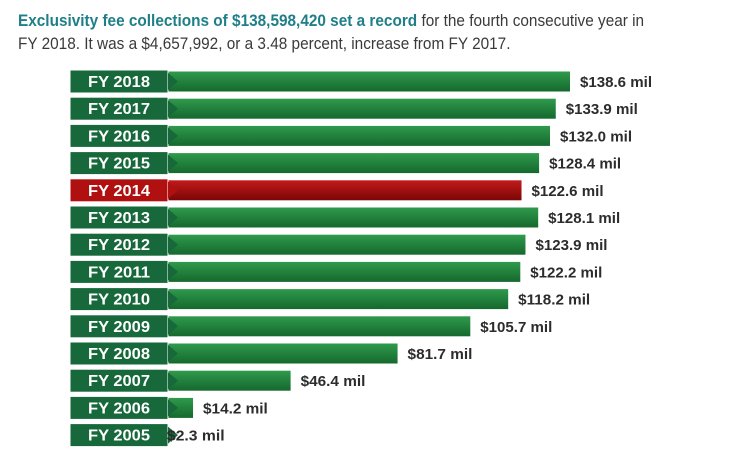 The height and width of the screenshot is (474, 750). I want to click on category-arrow-fy-2013, so click(173, 217).